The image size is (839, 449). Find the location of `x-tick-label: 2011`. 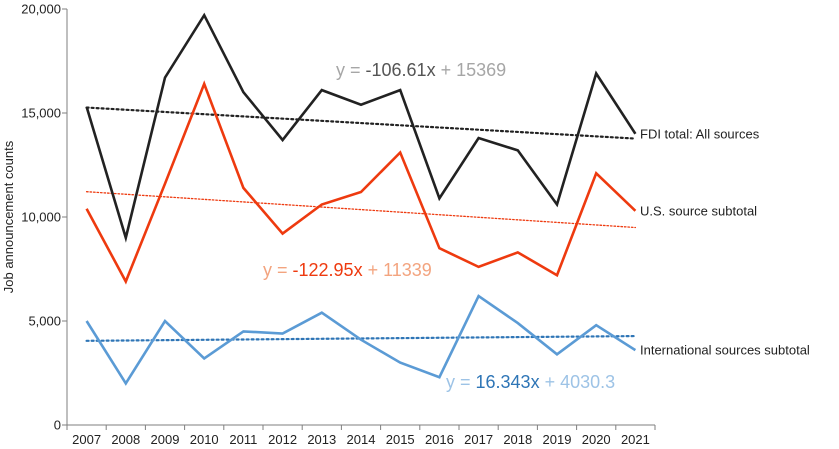

x-tick-label: 2011 is located at coordinates (243, 439).